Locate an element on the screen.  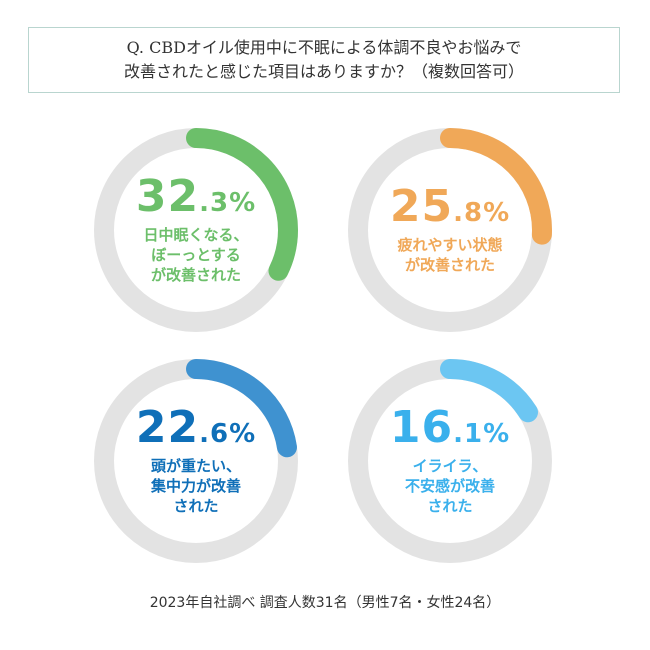
survey-footnote: 2023年自社調べ 調査人数31名（男性7名・女性24名） is located at coordinates (325, 603).